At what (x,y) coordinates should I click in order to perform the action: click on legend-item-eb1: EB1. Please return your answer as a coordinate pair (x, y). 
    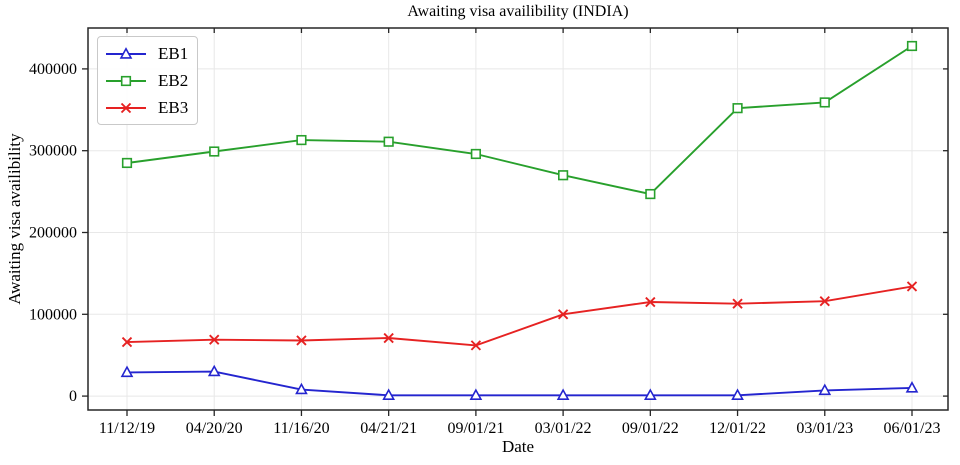
    Looking at the image, I should click on (146, 53).